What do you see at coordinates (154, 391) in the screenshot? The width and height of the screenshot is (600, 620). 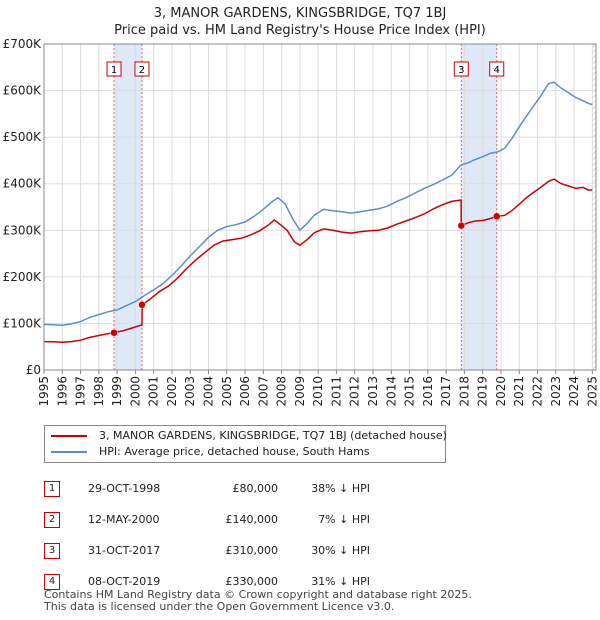 I see `x-tick-label: 2001` at bounding box center [154, 391].